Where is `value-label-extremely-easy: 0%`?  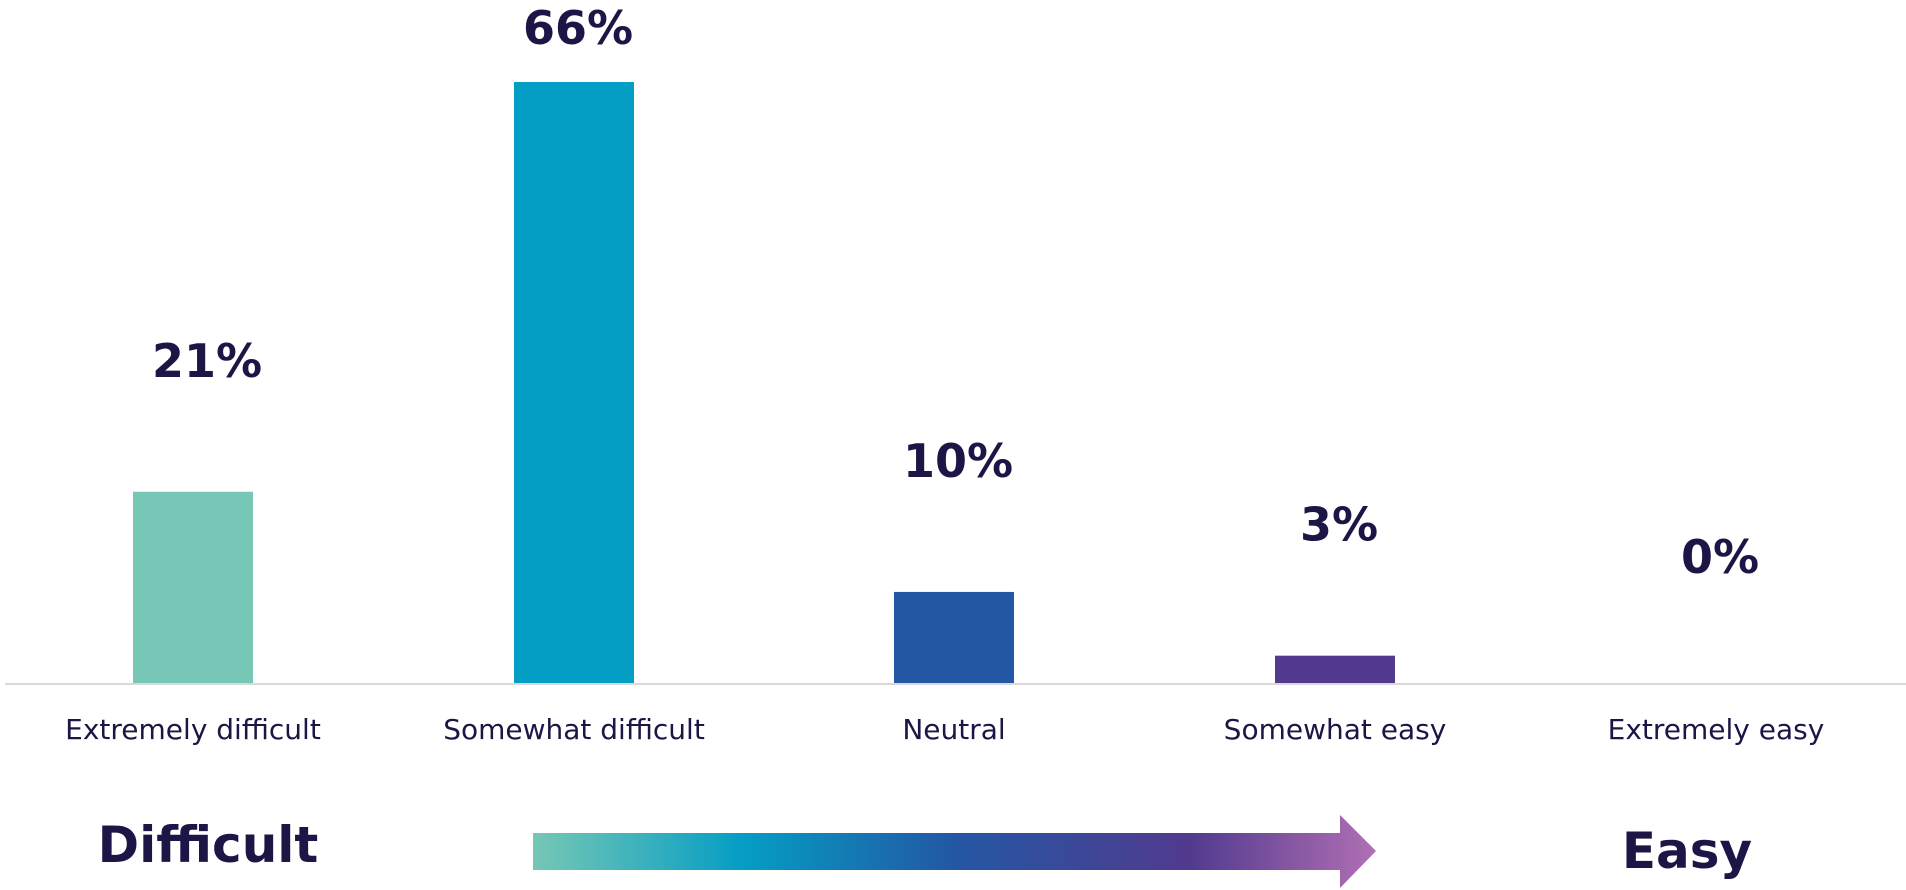 value-label-extremely-easy: 0% is located at coordinates (1720, 557).